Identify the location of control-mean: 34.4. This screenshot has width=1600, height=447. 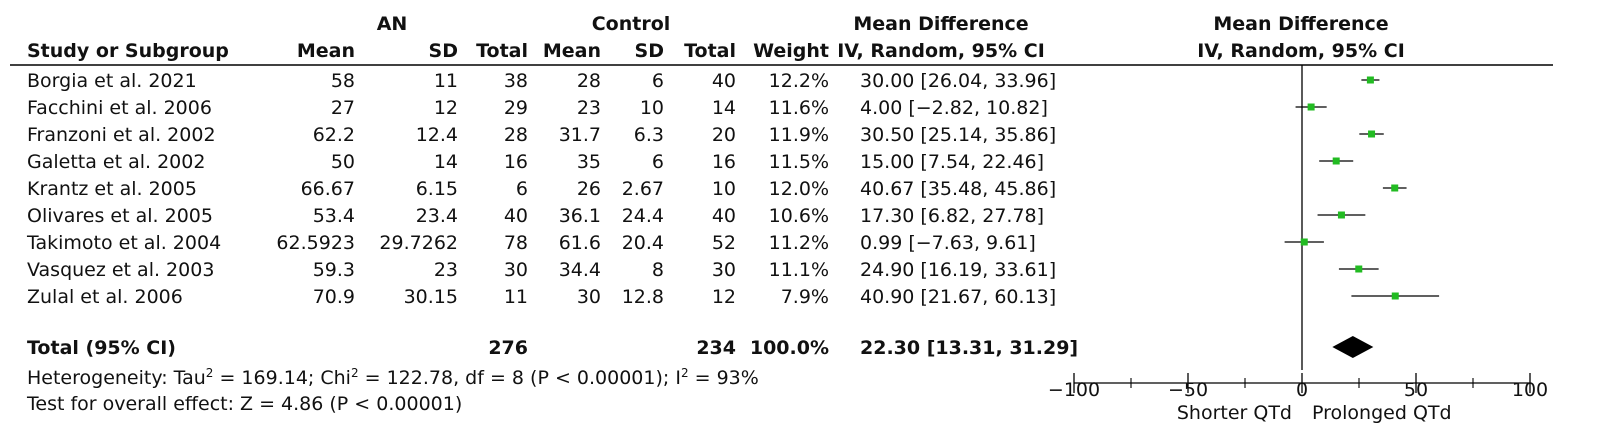
(580, 270).